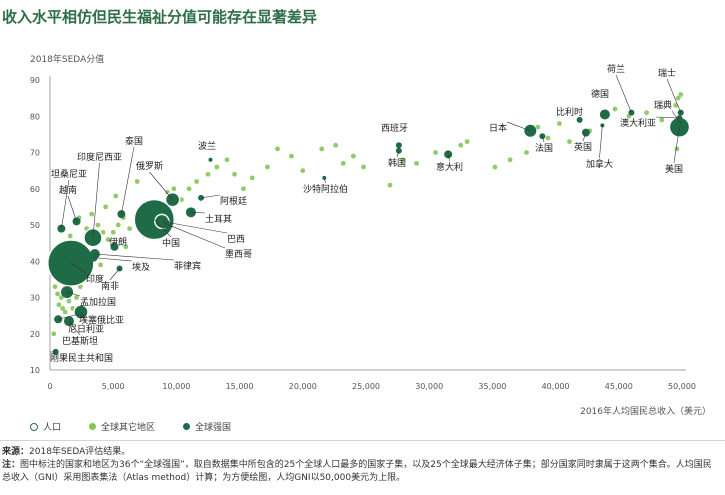  I want to click on y-axis-label: 2018年SEDA分值, so click(67, 60).